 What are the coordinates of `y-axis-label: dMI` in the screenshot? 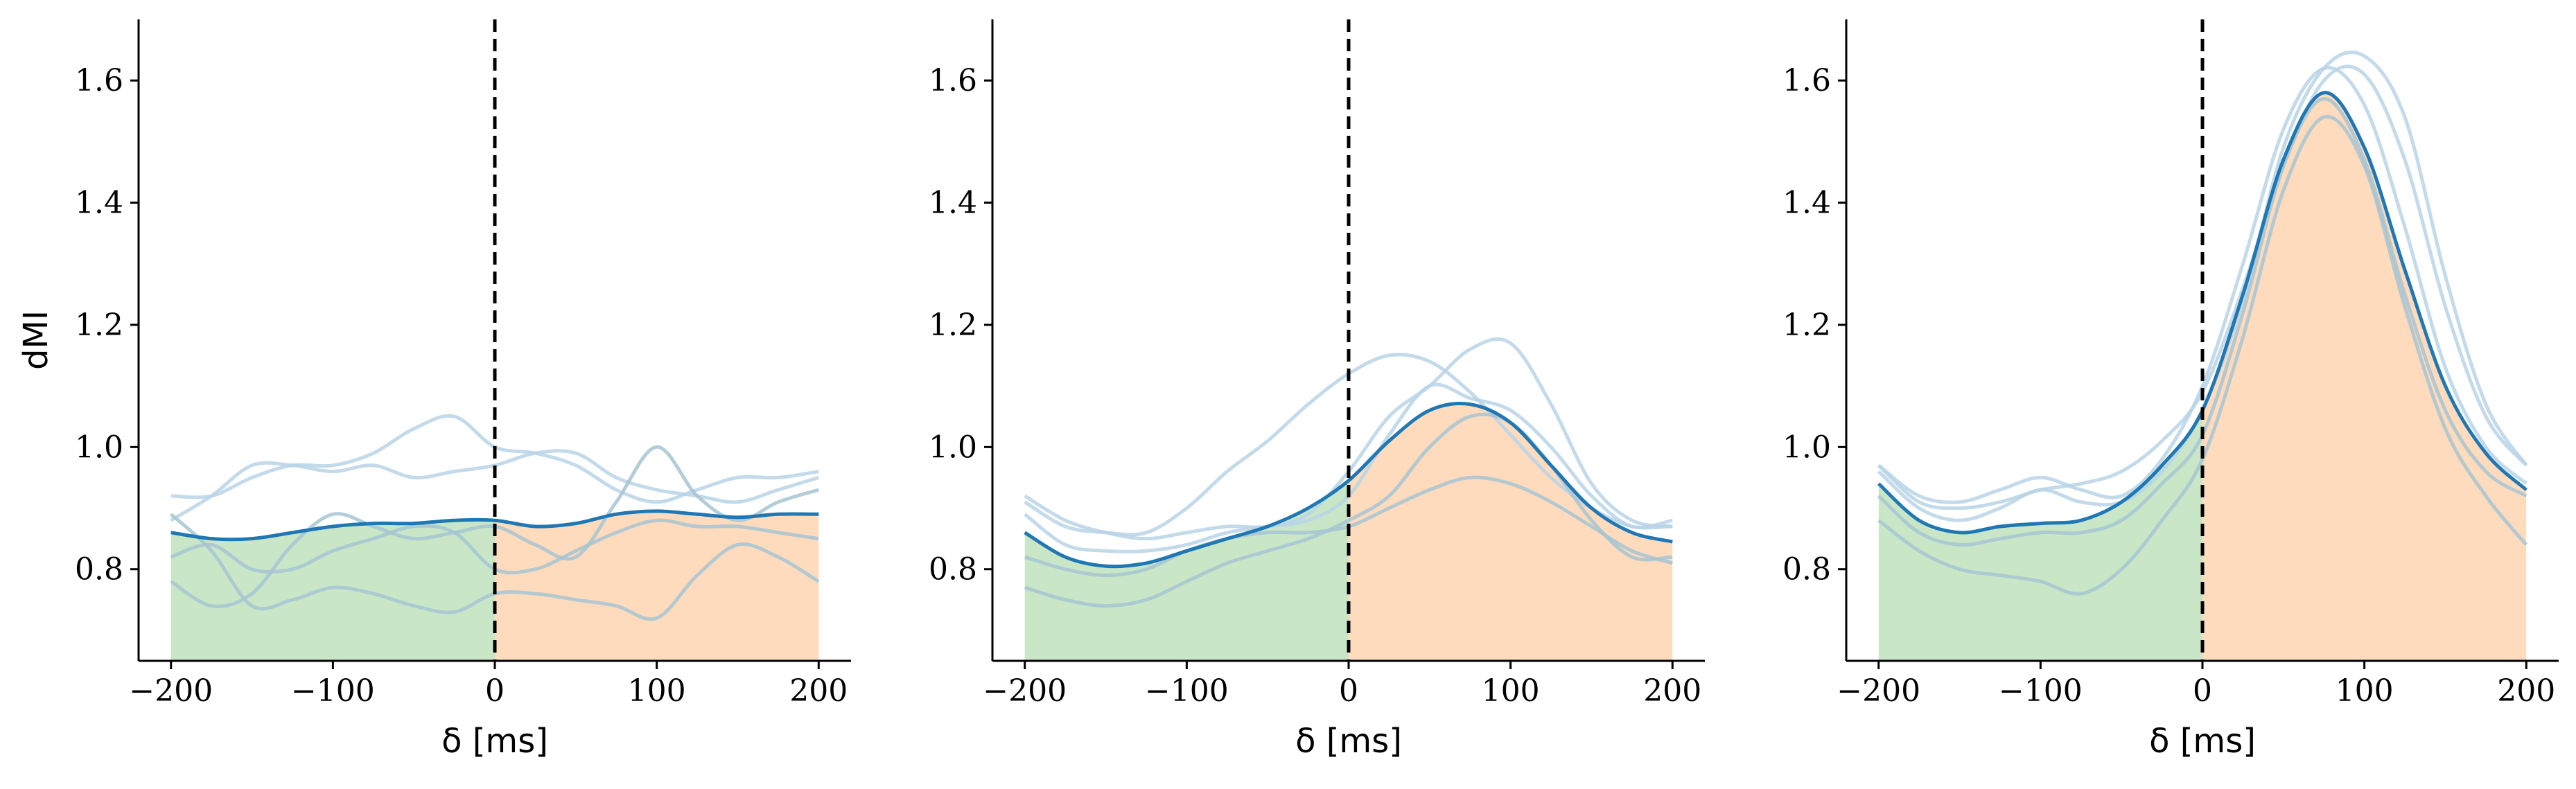 It's located at (36, 340).